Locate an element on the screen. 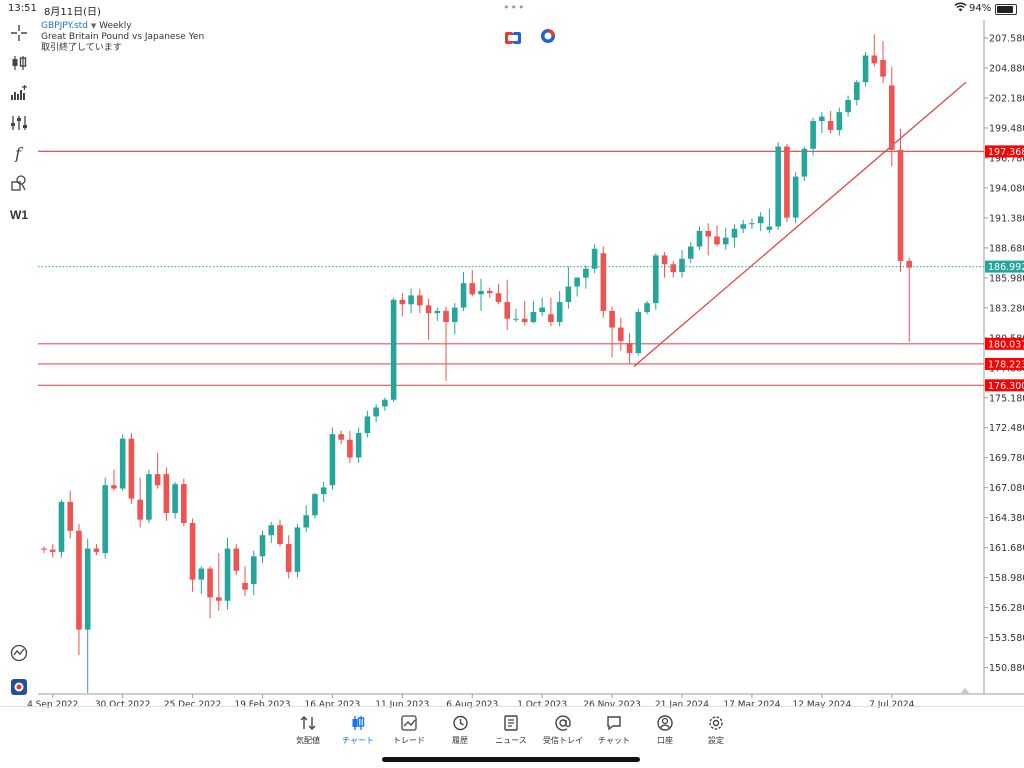  tab-chat: チャット is located at coordinates (614, 731).